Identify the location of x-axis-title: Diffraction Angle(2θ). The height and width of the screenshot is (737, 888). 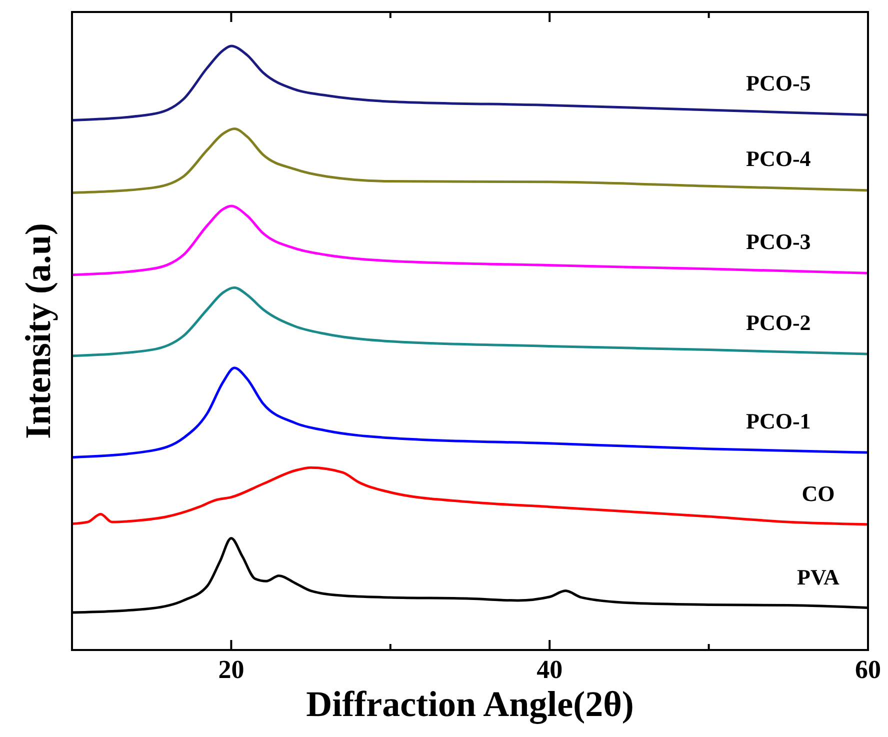
(470, 704).